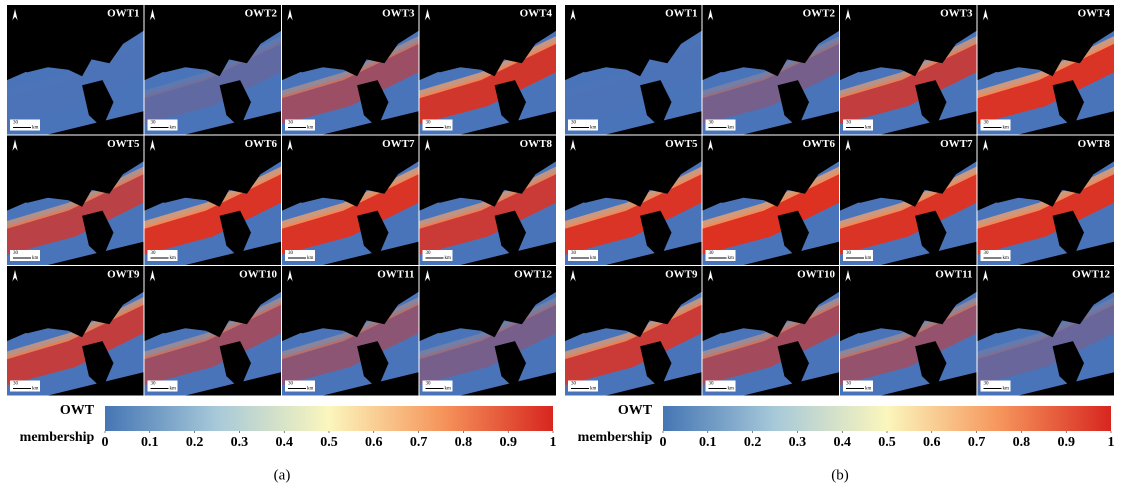 The image size is (1123, 491). I want to click on map-panel: OWT2 30 km, so click(212, 70).